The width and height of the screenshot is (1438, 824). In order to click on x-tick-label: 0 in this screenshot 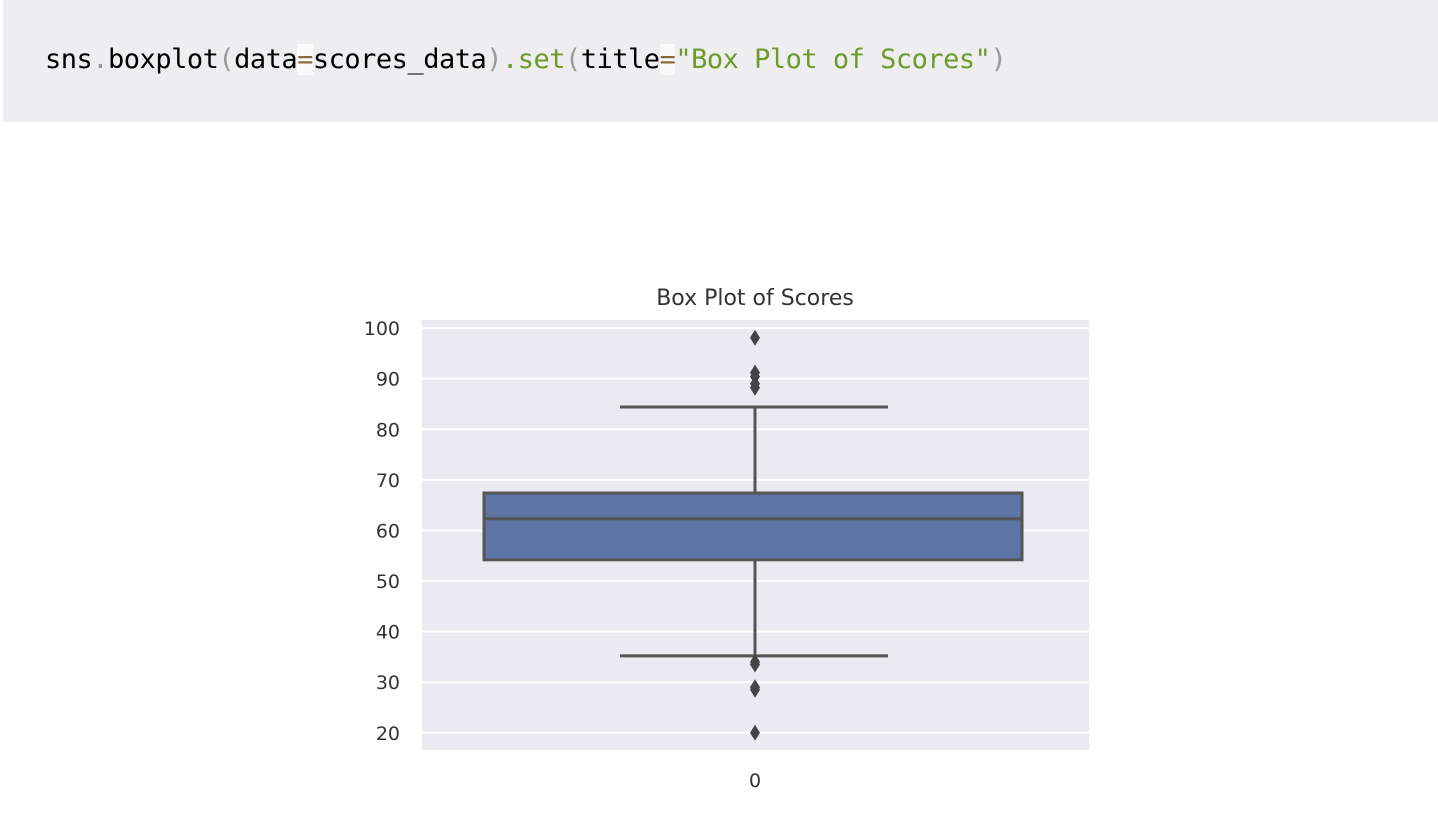, I will do `click(755, 781)`.